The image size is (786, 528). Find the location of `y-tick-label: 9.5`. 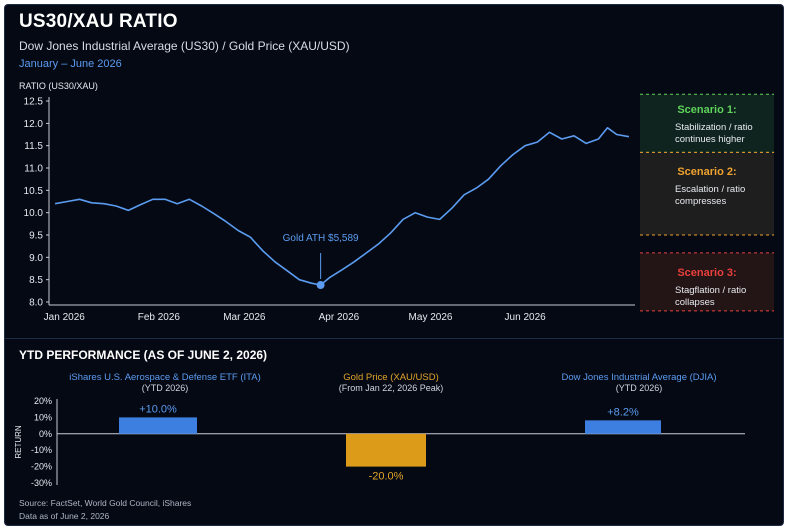

y-tick-label: 9.5 is located at coordinates (36, 236).